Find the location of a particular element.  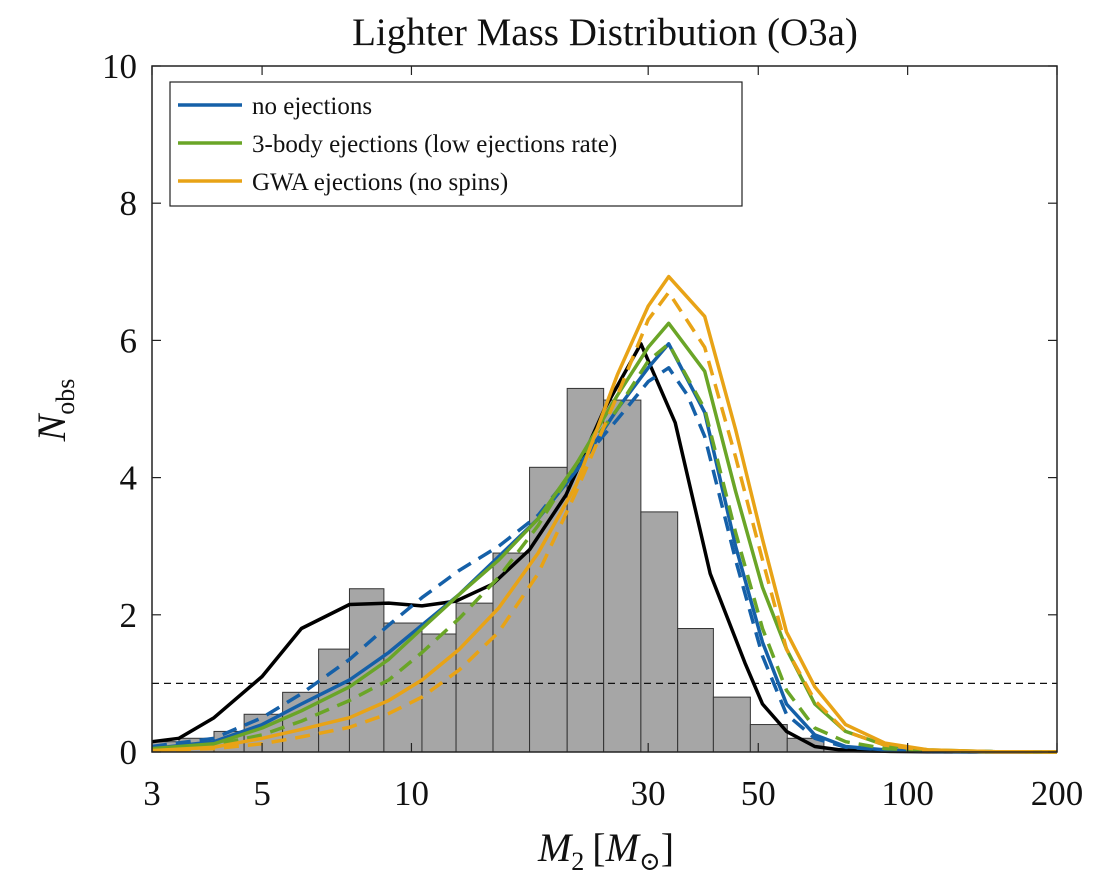

y-tick-label: 6 is located at coordinates (129, 340).